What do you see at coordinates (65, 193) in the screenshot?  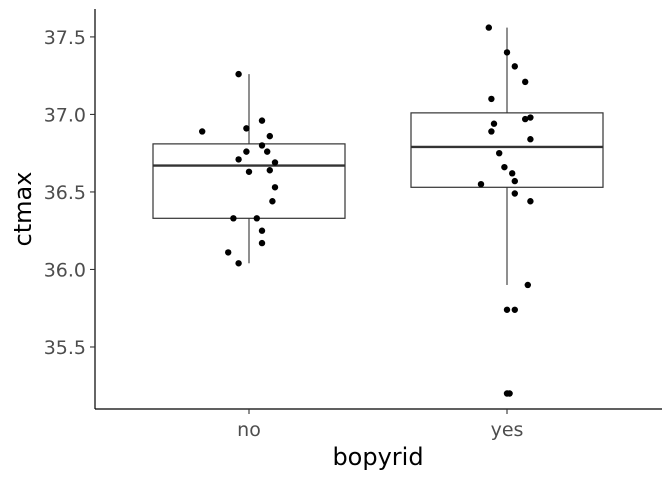 I see `y-tick-label: 36.5` at bounding box center [65, 193].